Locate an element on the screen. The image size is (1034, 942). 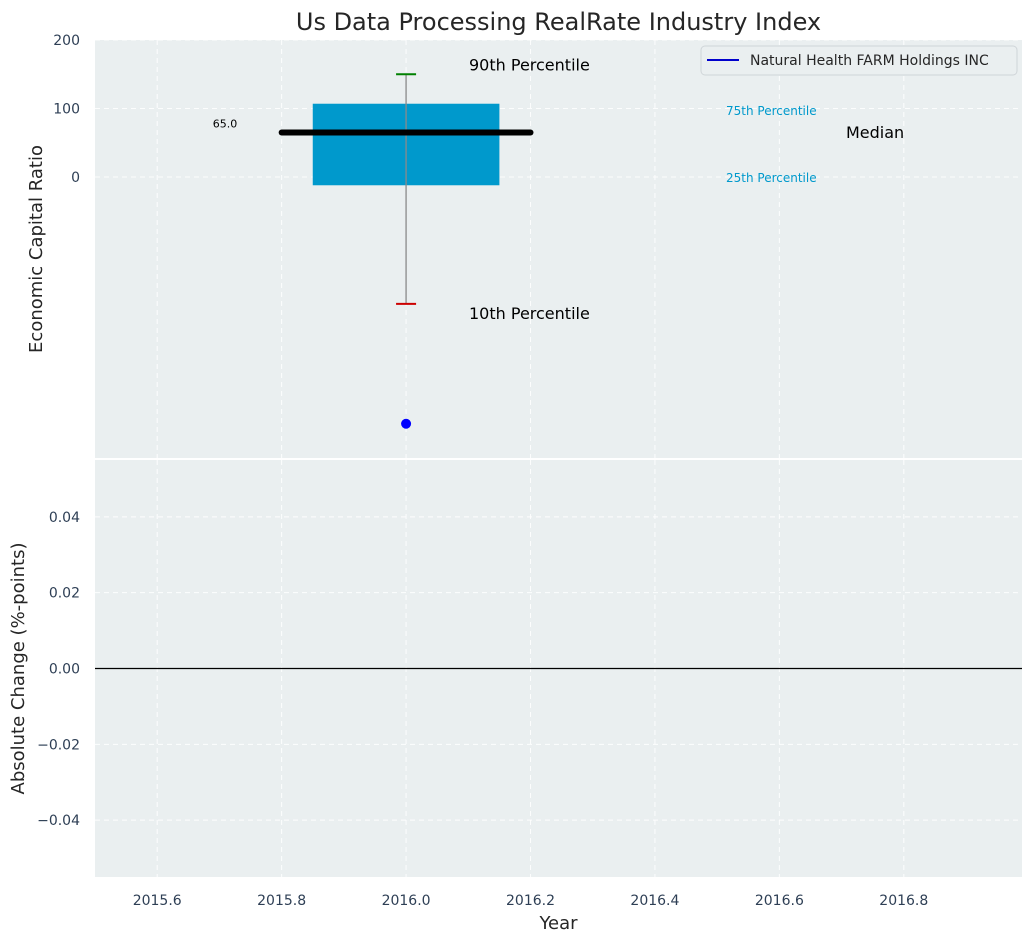
p90-annotation: 90th Percentile is located at coordinates (529, 64).